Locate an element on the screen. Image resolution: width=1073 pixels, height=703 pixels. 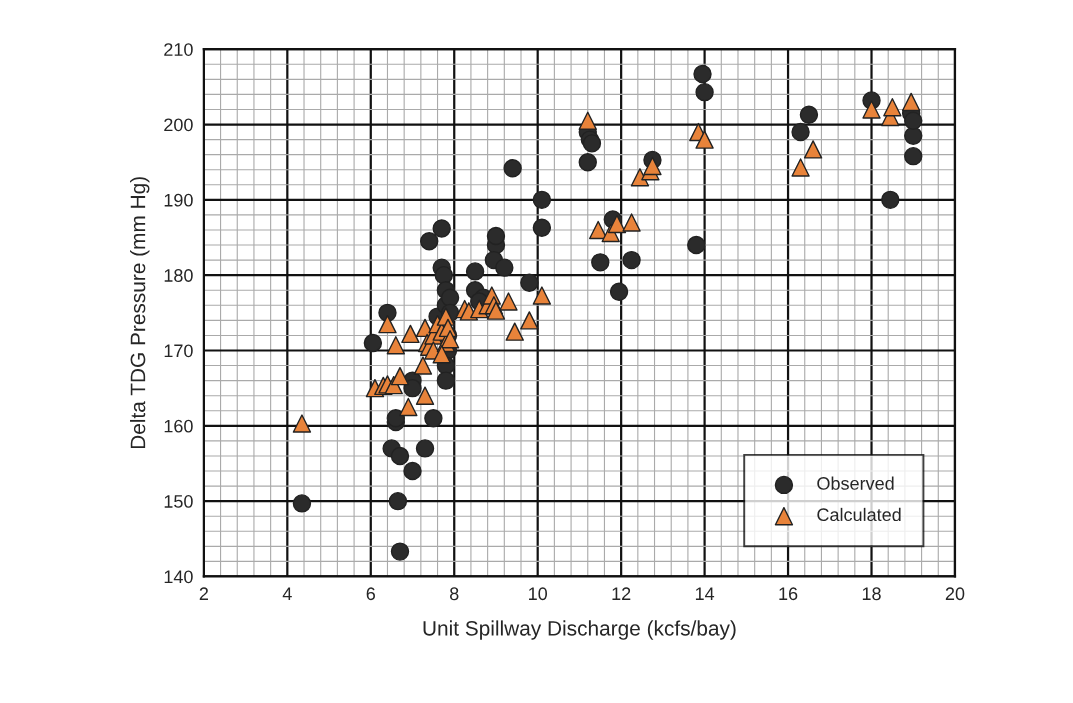
y-tick-label: 190 is located at coordinates (178, 200).